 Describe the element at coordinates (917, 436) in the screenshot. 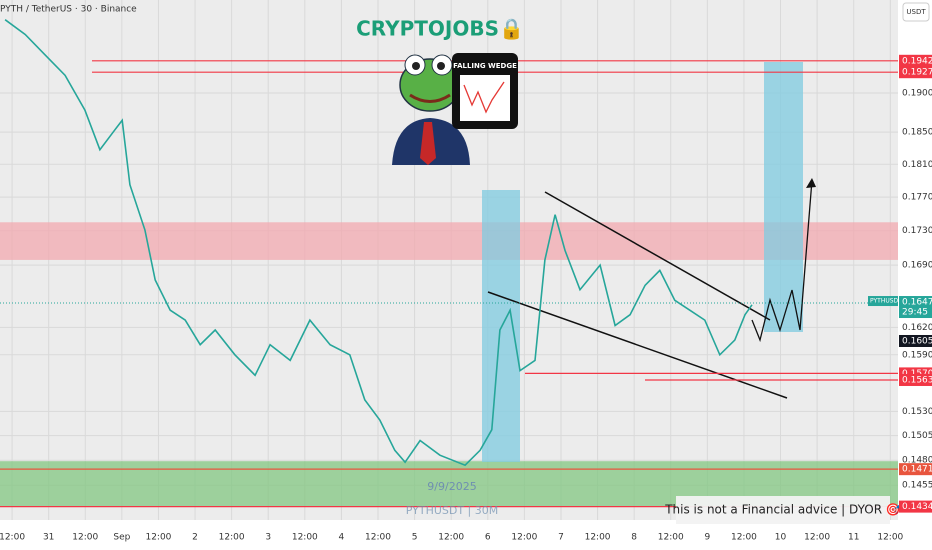

I see `y-tick-label: 0.1505` at that location.